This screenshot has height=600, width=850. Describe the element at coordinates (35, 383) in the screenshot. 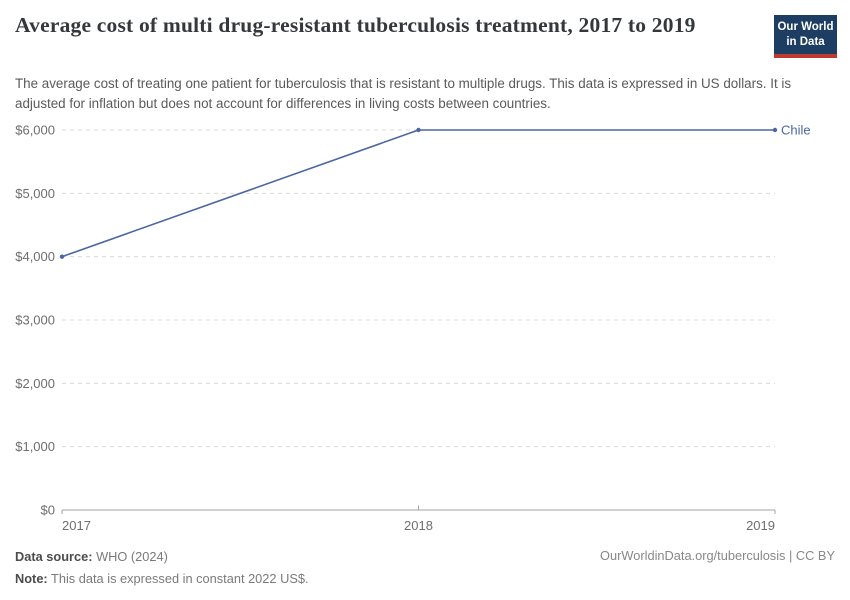

I see `y-axis-tick-label: $2,000` at that location.